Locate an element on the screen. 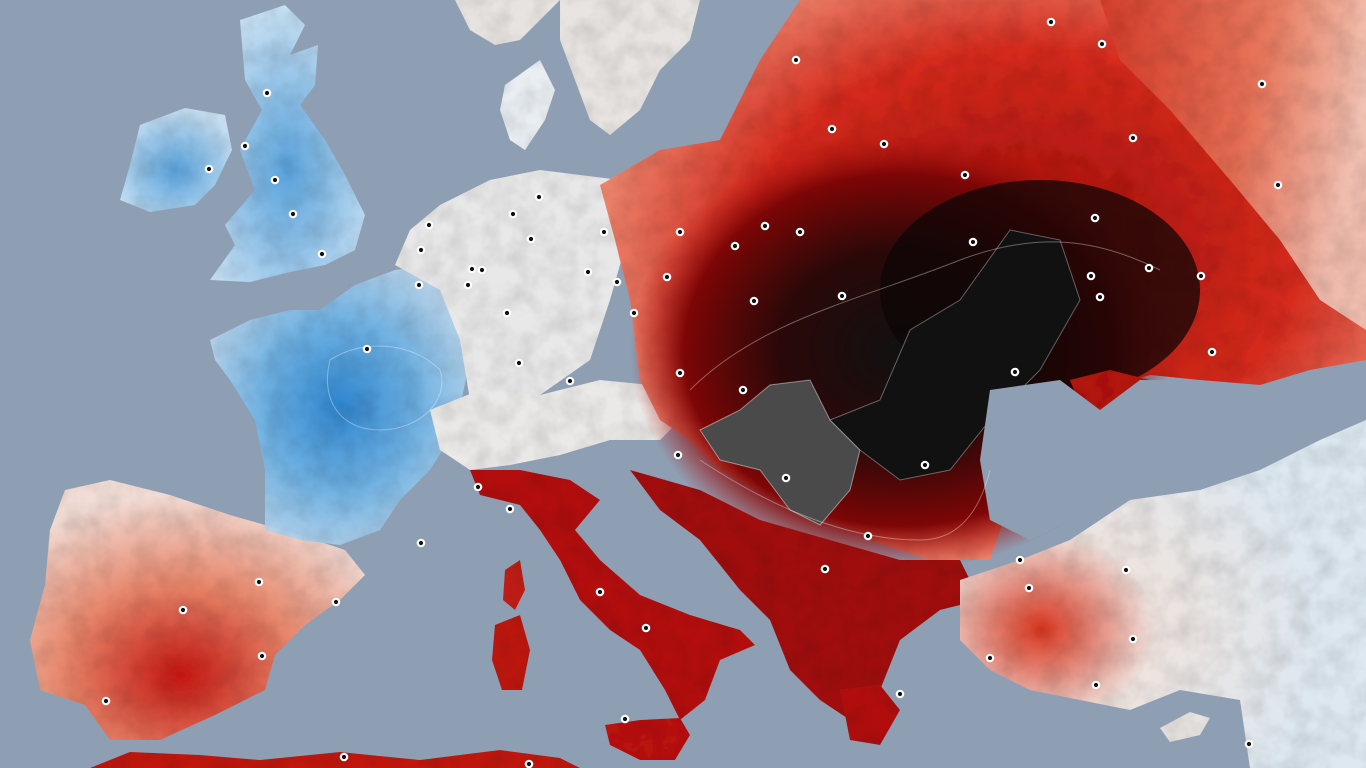 The image size is (1366, 768). record-anomaly-patch is located at coordinates (780, 452).